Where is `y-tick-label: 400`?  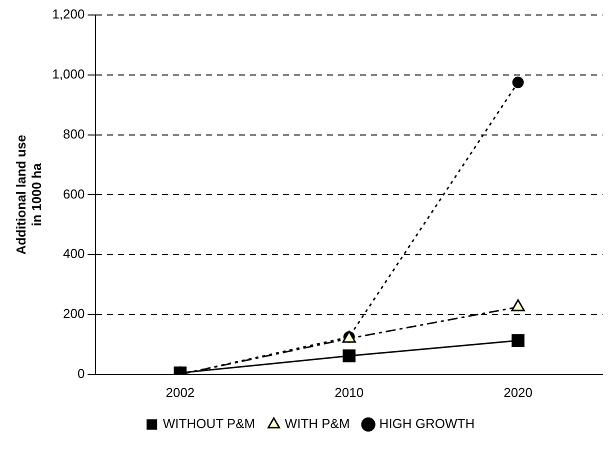 y-tick-label: 400 is located at coordinates (74, 254).